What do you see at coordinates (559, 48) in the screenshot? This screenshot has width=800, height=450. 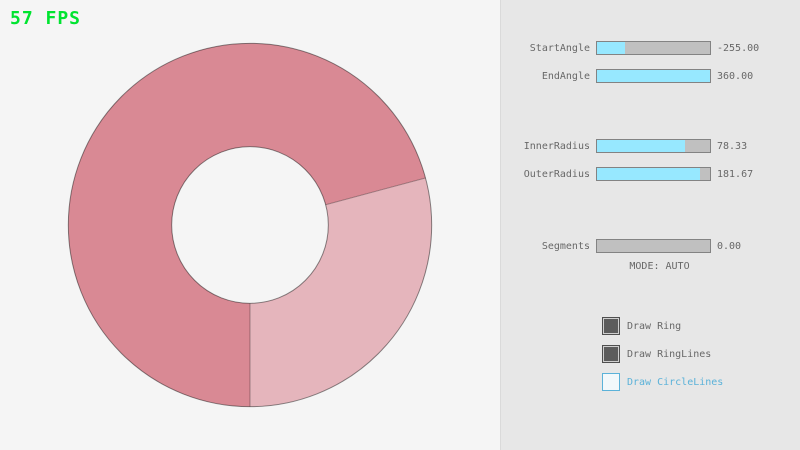 I see `start-angle-label: StartAngle` at bounding box center [559, 48].